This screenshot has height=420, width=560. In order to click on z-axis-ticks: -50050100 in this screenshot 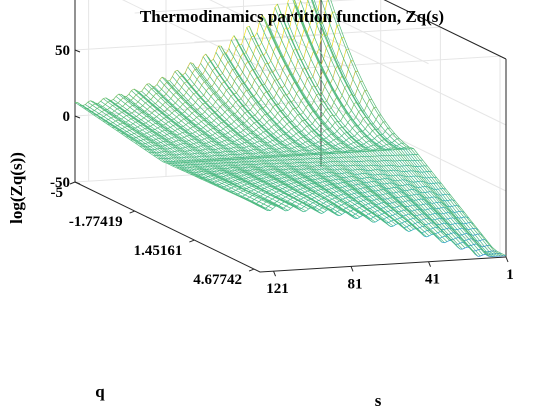, I will do `click(65, 117)`.